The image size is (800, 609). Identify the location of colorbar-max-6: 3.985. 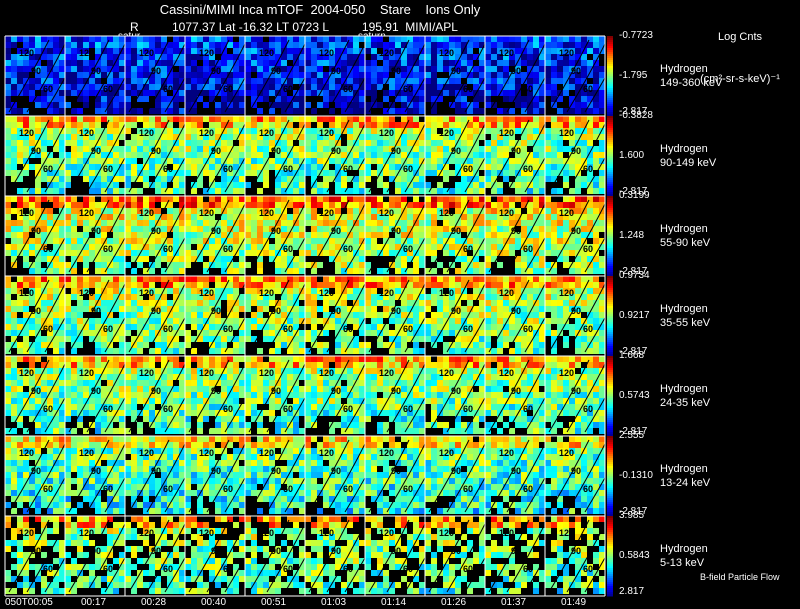
(632, 515).